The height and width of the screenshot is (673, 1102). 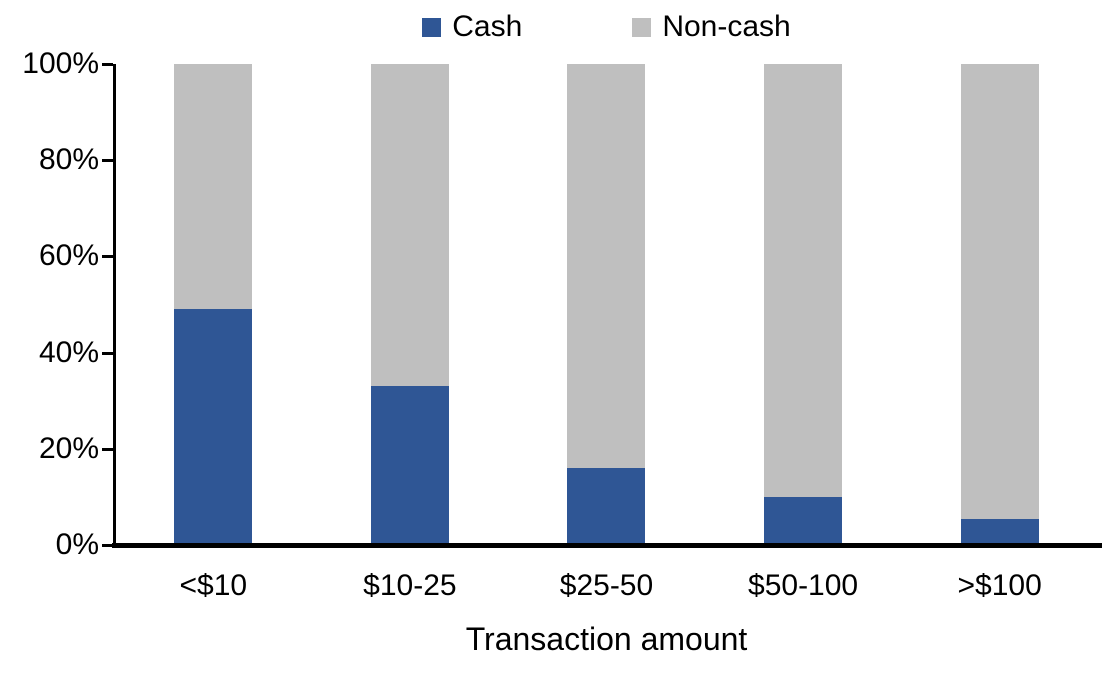 What do you see at coordinates (606, 27) in the screenshot?
I see `legend: Cash Non-cash` at bounding box center [606, 27].